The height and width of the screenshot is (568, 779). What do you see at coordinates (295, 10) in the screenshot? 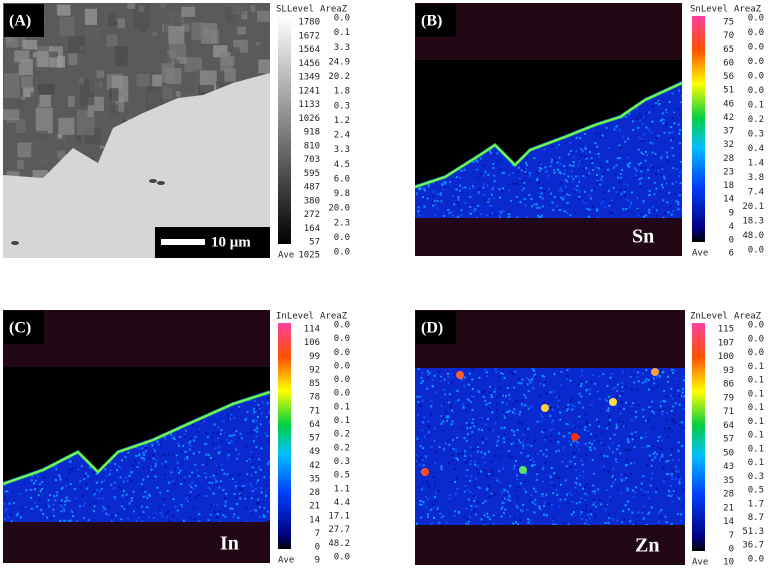
I see `legend-header: SLLevel` at bounding box center [295, 10].